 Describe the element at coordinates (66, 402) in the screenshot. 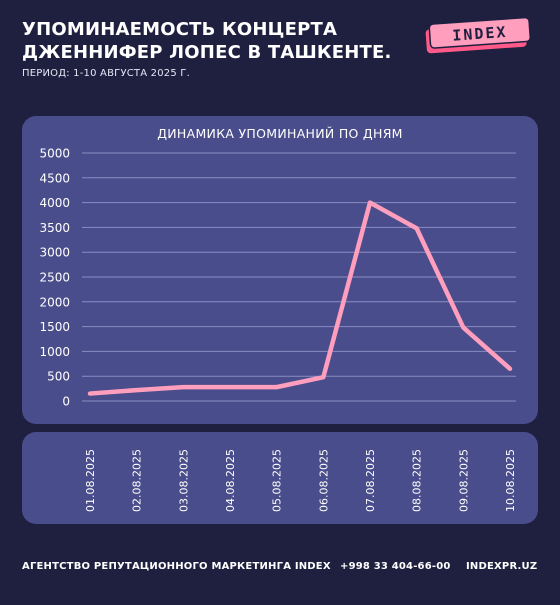

I see `y-tick-label: 0` at that location.